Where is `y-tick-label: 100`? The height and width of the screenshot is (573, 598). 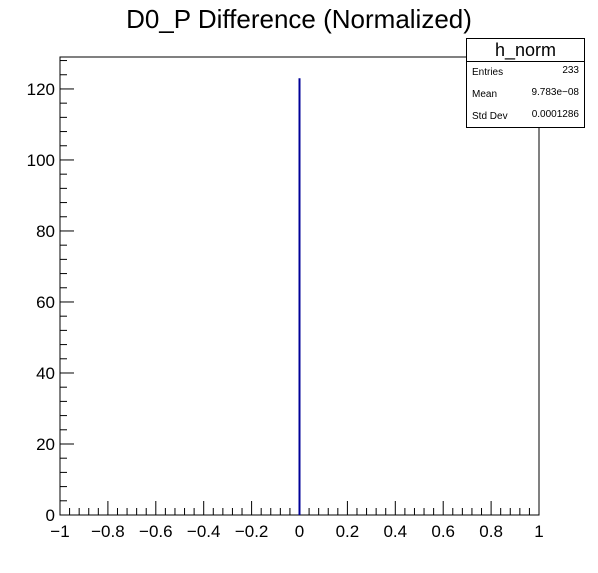 y-tick-label: 100 is located at coordinates (41, 160).